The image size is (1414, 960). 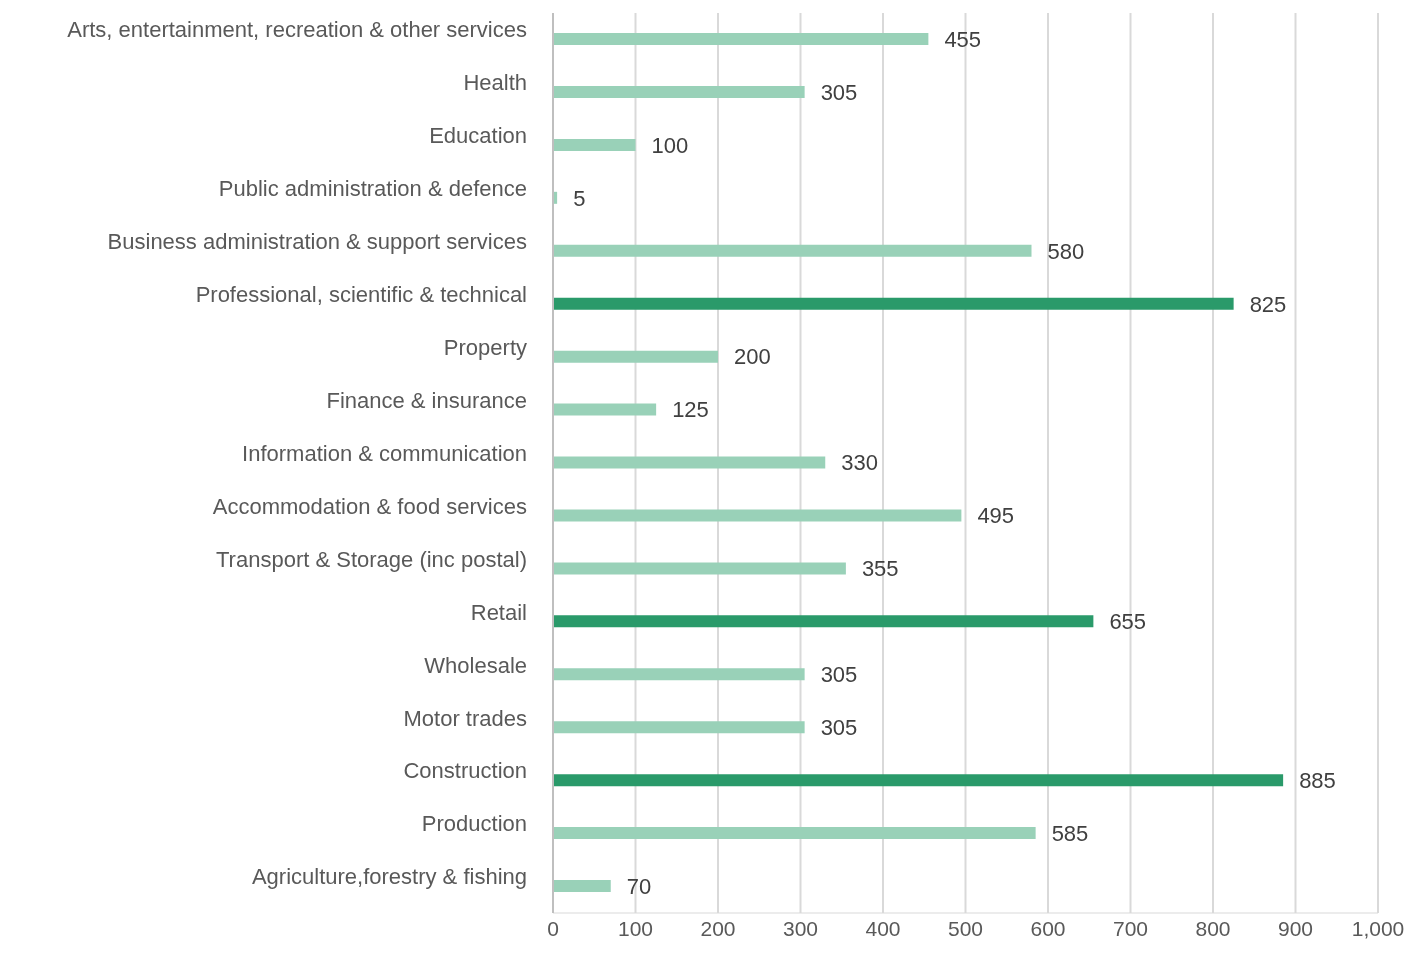 I want to click on x-tick-label: 100, so click(x=635, y=928).